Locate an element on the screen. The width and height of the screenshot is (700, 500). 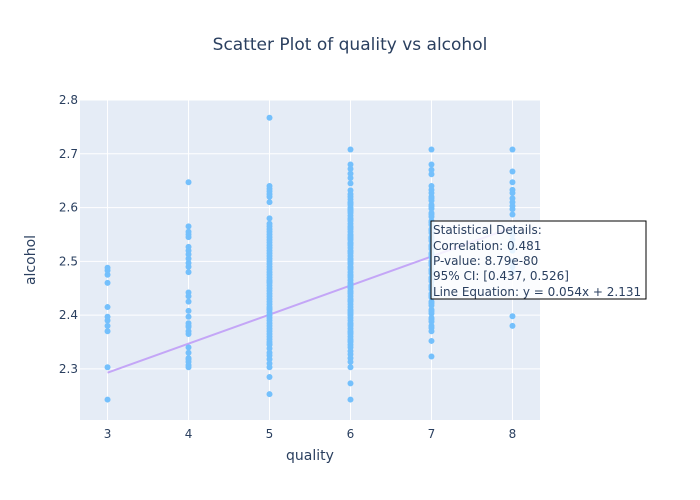
y-axis-ticks: 2.3 2.4 2.5 2.6 2.7 2.8 is located at coordinates (68, 234).